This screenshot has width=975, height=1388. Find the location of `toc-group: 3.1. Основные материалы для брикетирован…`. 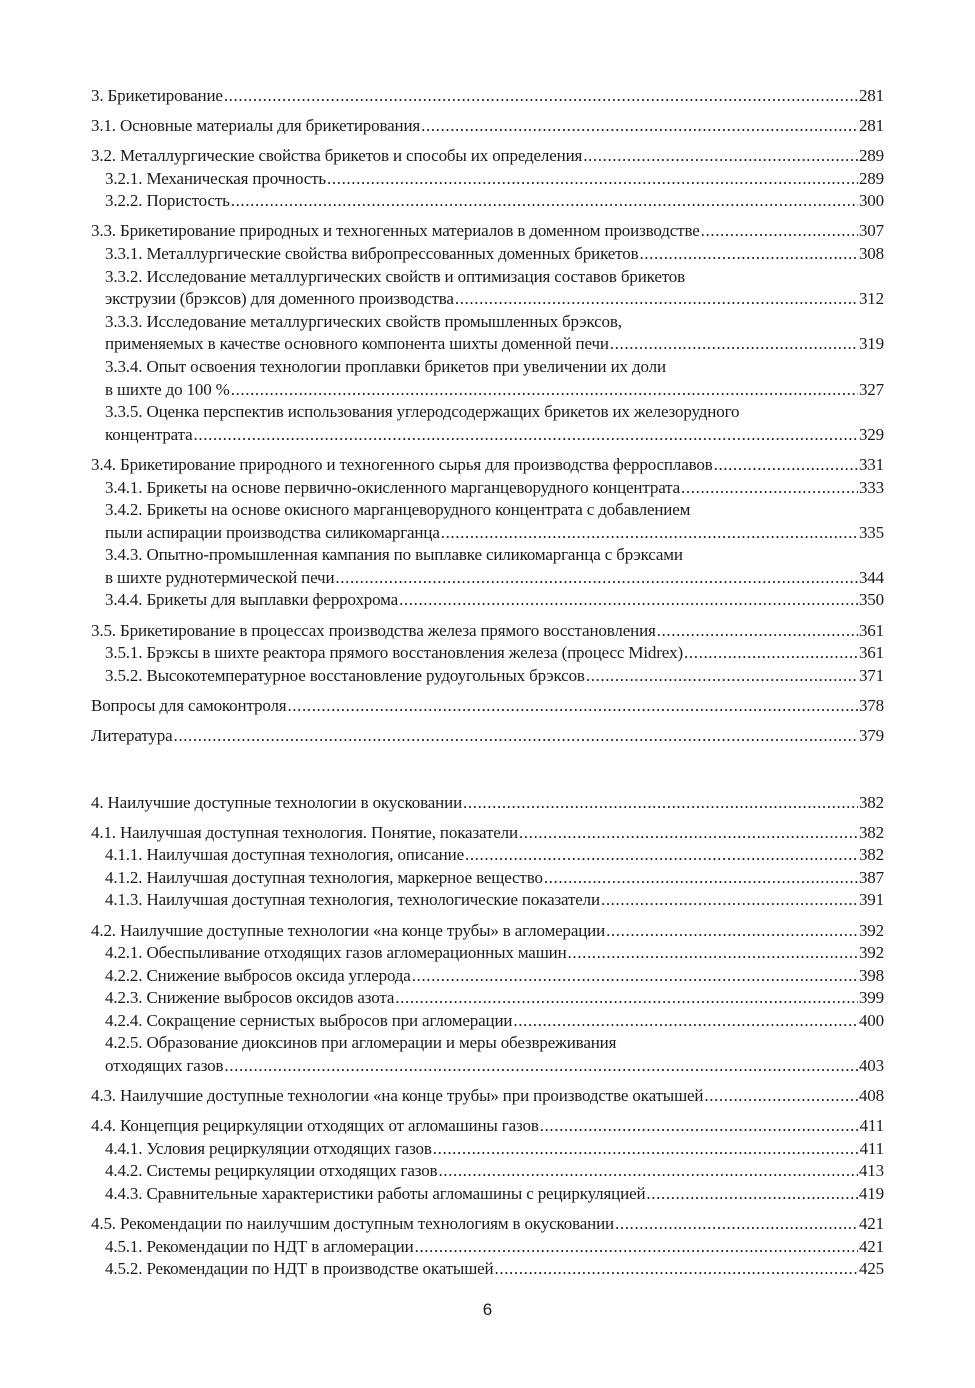

toc-group: 3.1. Основные материалы для брикетирован… is located at coordinates (487, 126).